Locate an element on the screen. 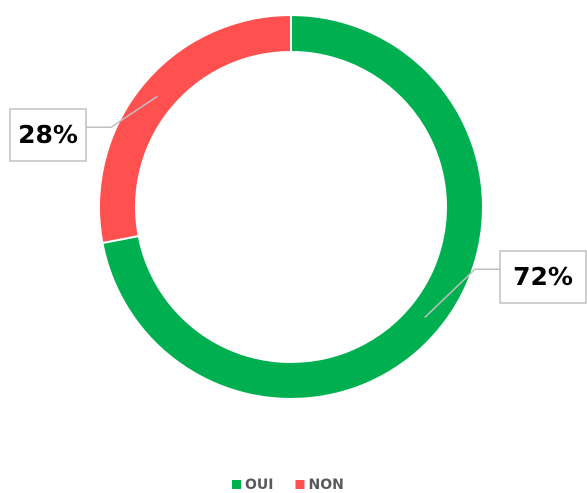 This screenshot has width=587, height=493. value-label: 72% is located at coordinates (543, 276).